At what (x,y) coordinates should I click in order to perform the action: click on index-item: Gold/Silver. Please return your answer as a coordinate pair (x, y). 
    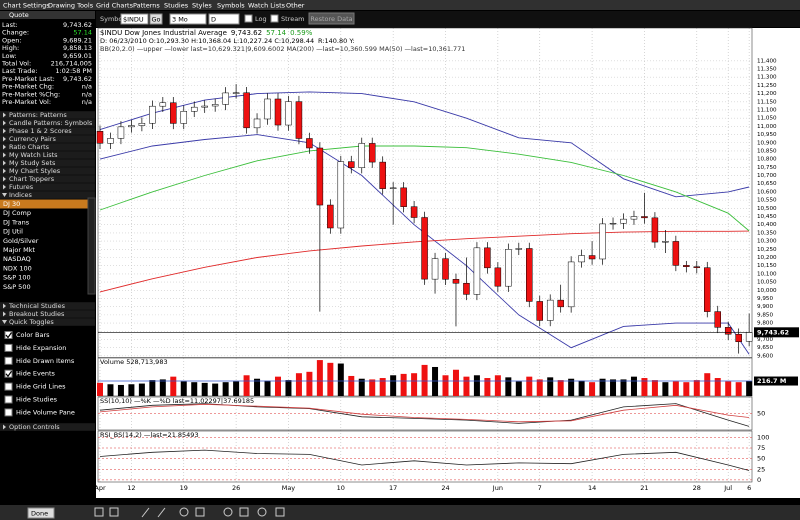
    Looking at the image, I should click on (21, 241).